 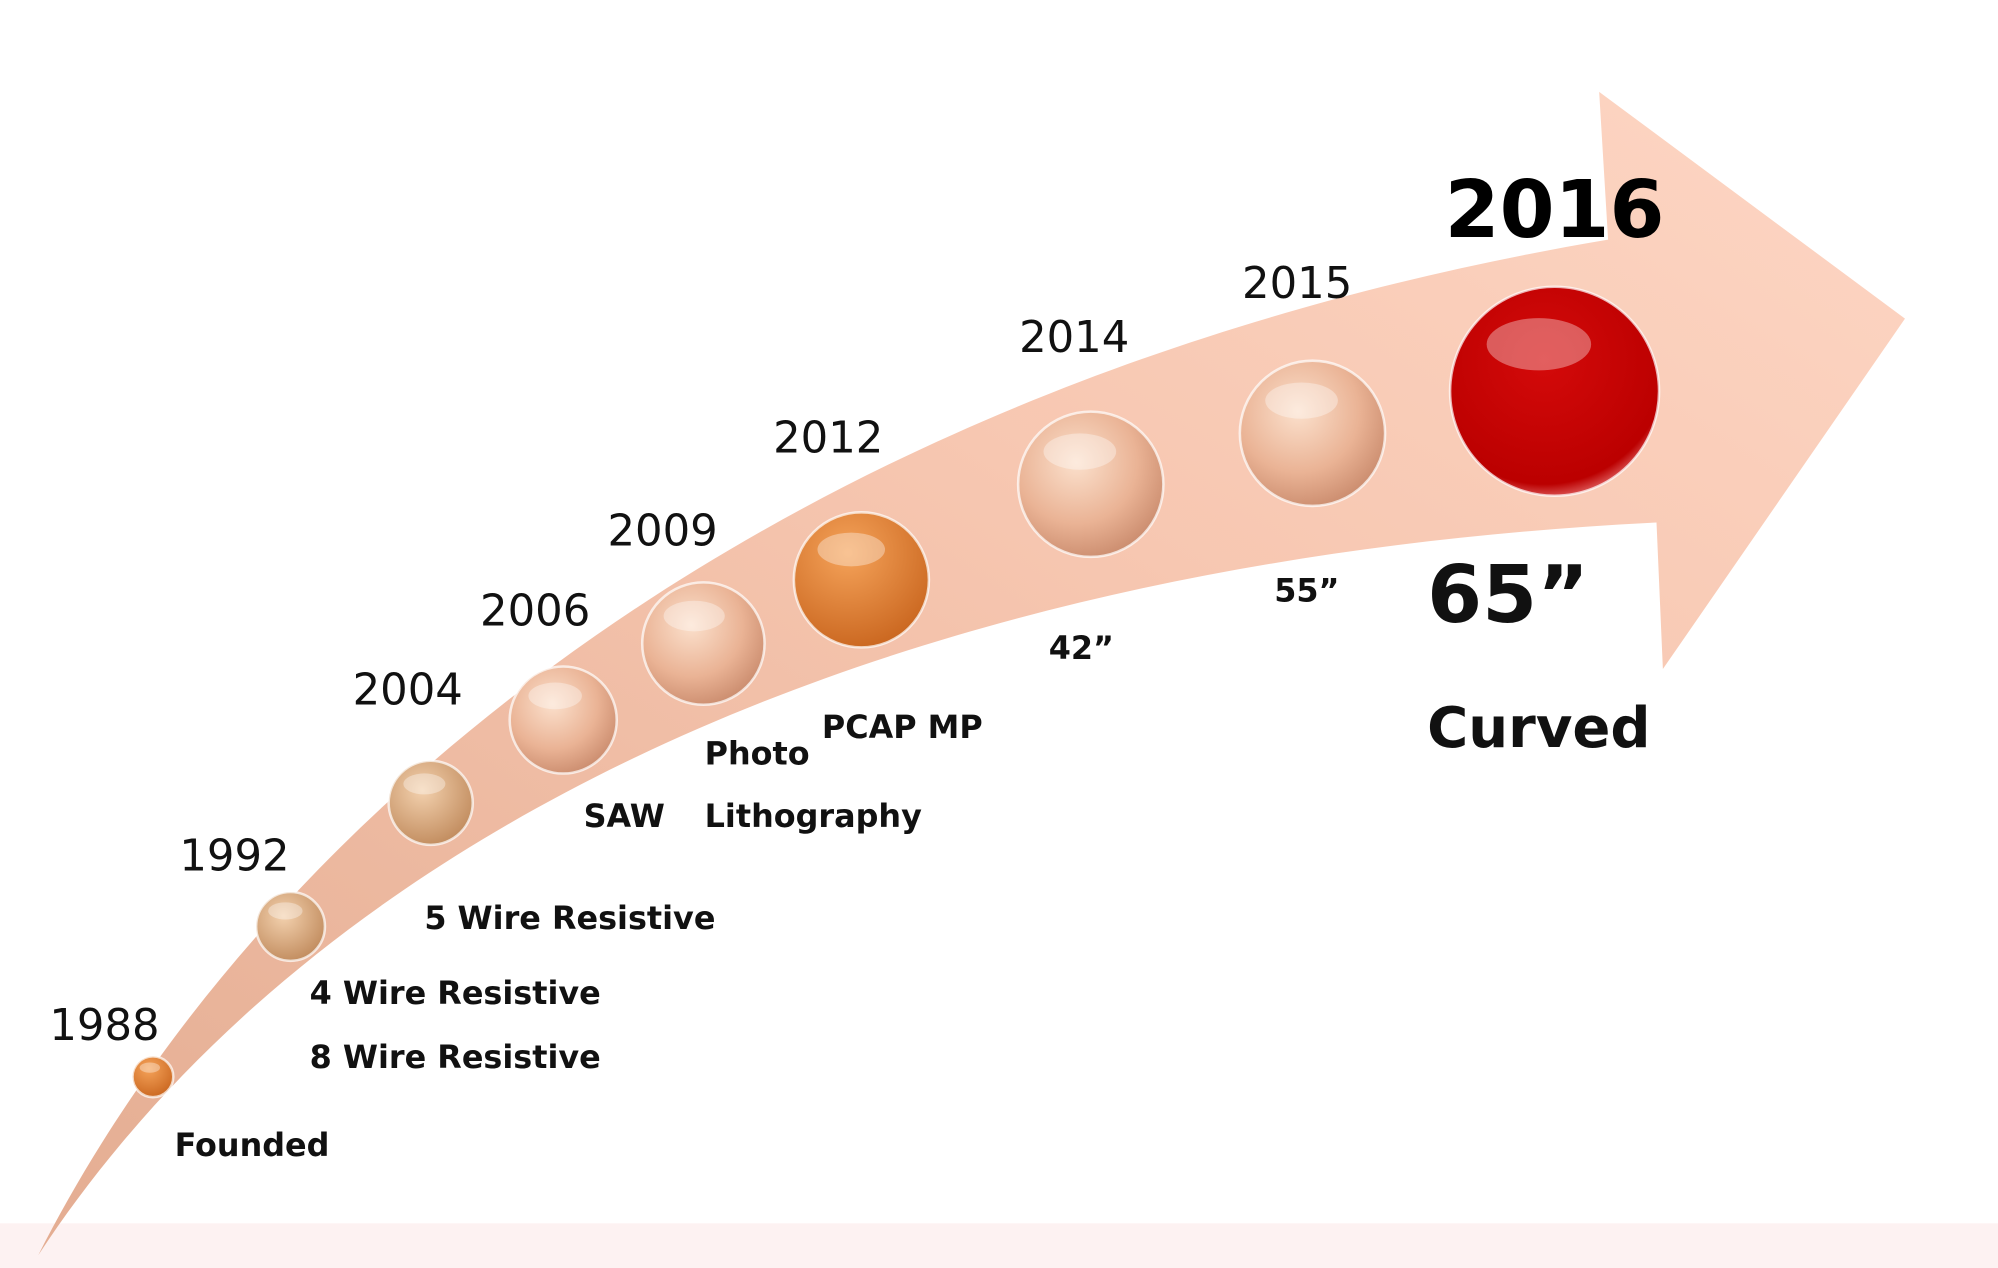 I want to click on milestone-year: 2006, so click(x=535, y=612).